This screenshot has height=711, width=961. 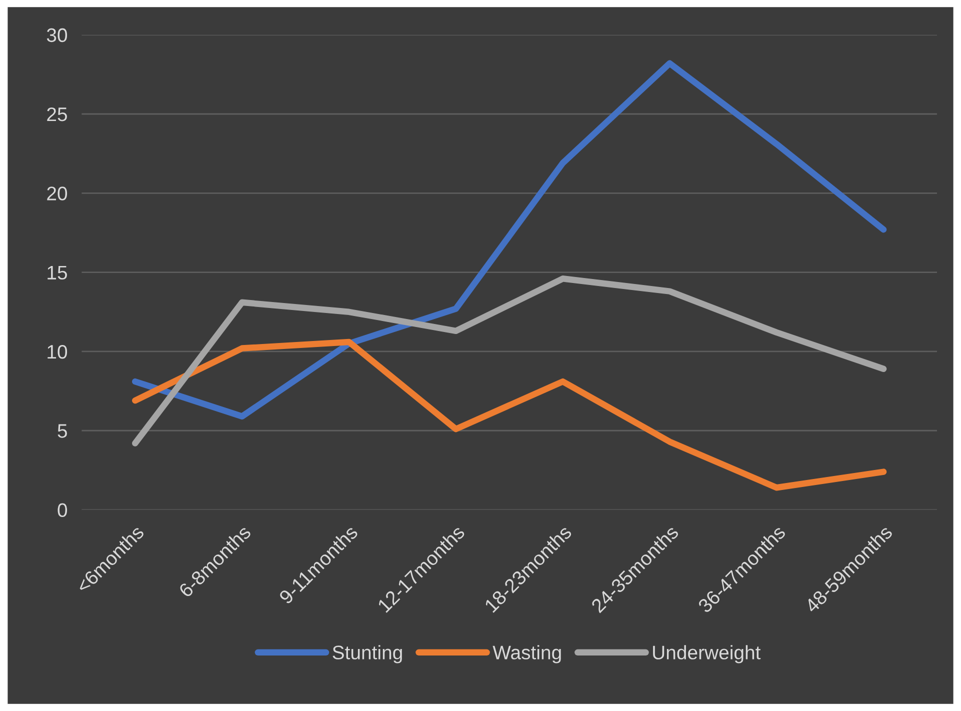 What do you see at coordinates (57, 114) in the screenshot?
I see `y-tick-label: 25` at bounding box center [57, 114].